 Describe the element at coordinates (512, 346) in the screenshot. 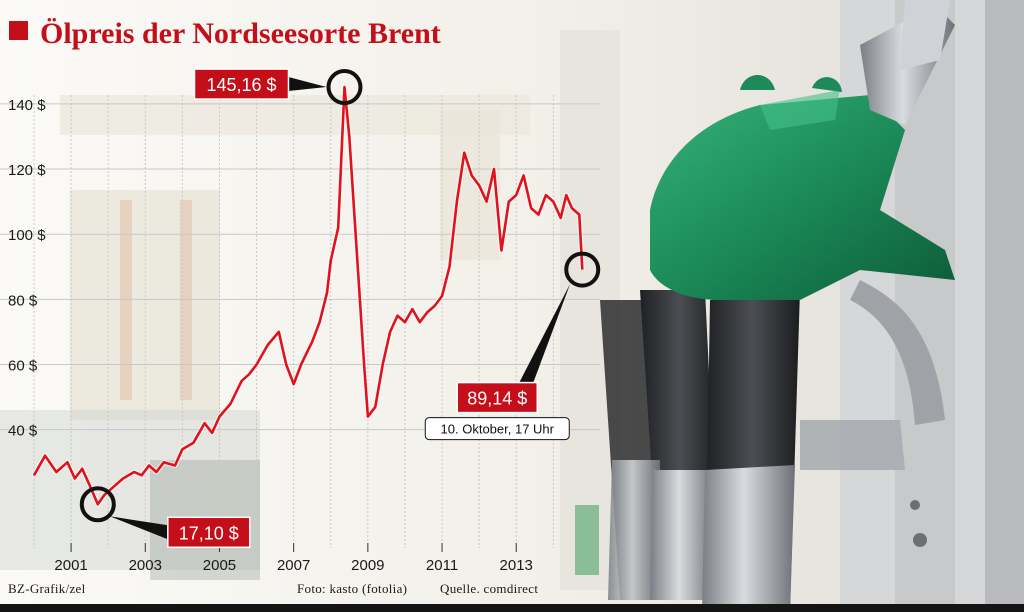

I see `annotation-callout: 89,14 $ 10. Oktober, 17 Uhr` at that location.